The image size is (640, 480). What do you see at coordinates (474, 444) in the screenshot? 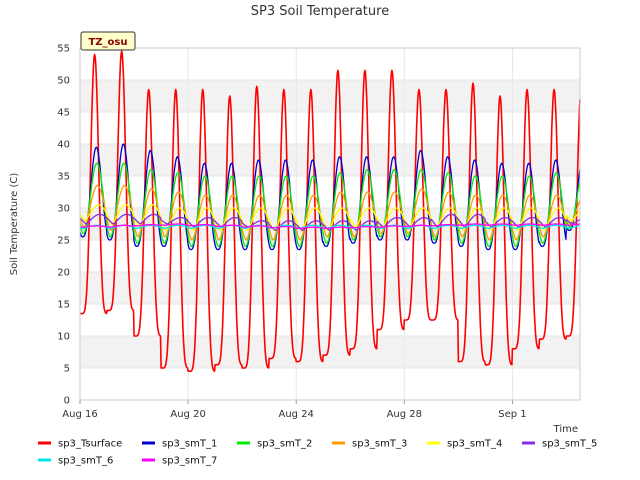
I see `legend-label: sp3_smT_4` at bounding box center [474, 444].